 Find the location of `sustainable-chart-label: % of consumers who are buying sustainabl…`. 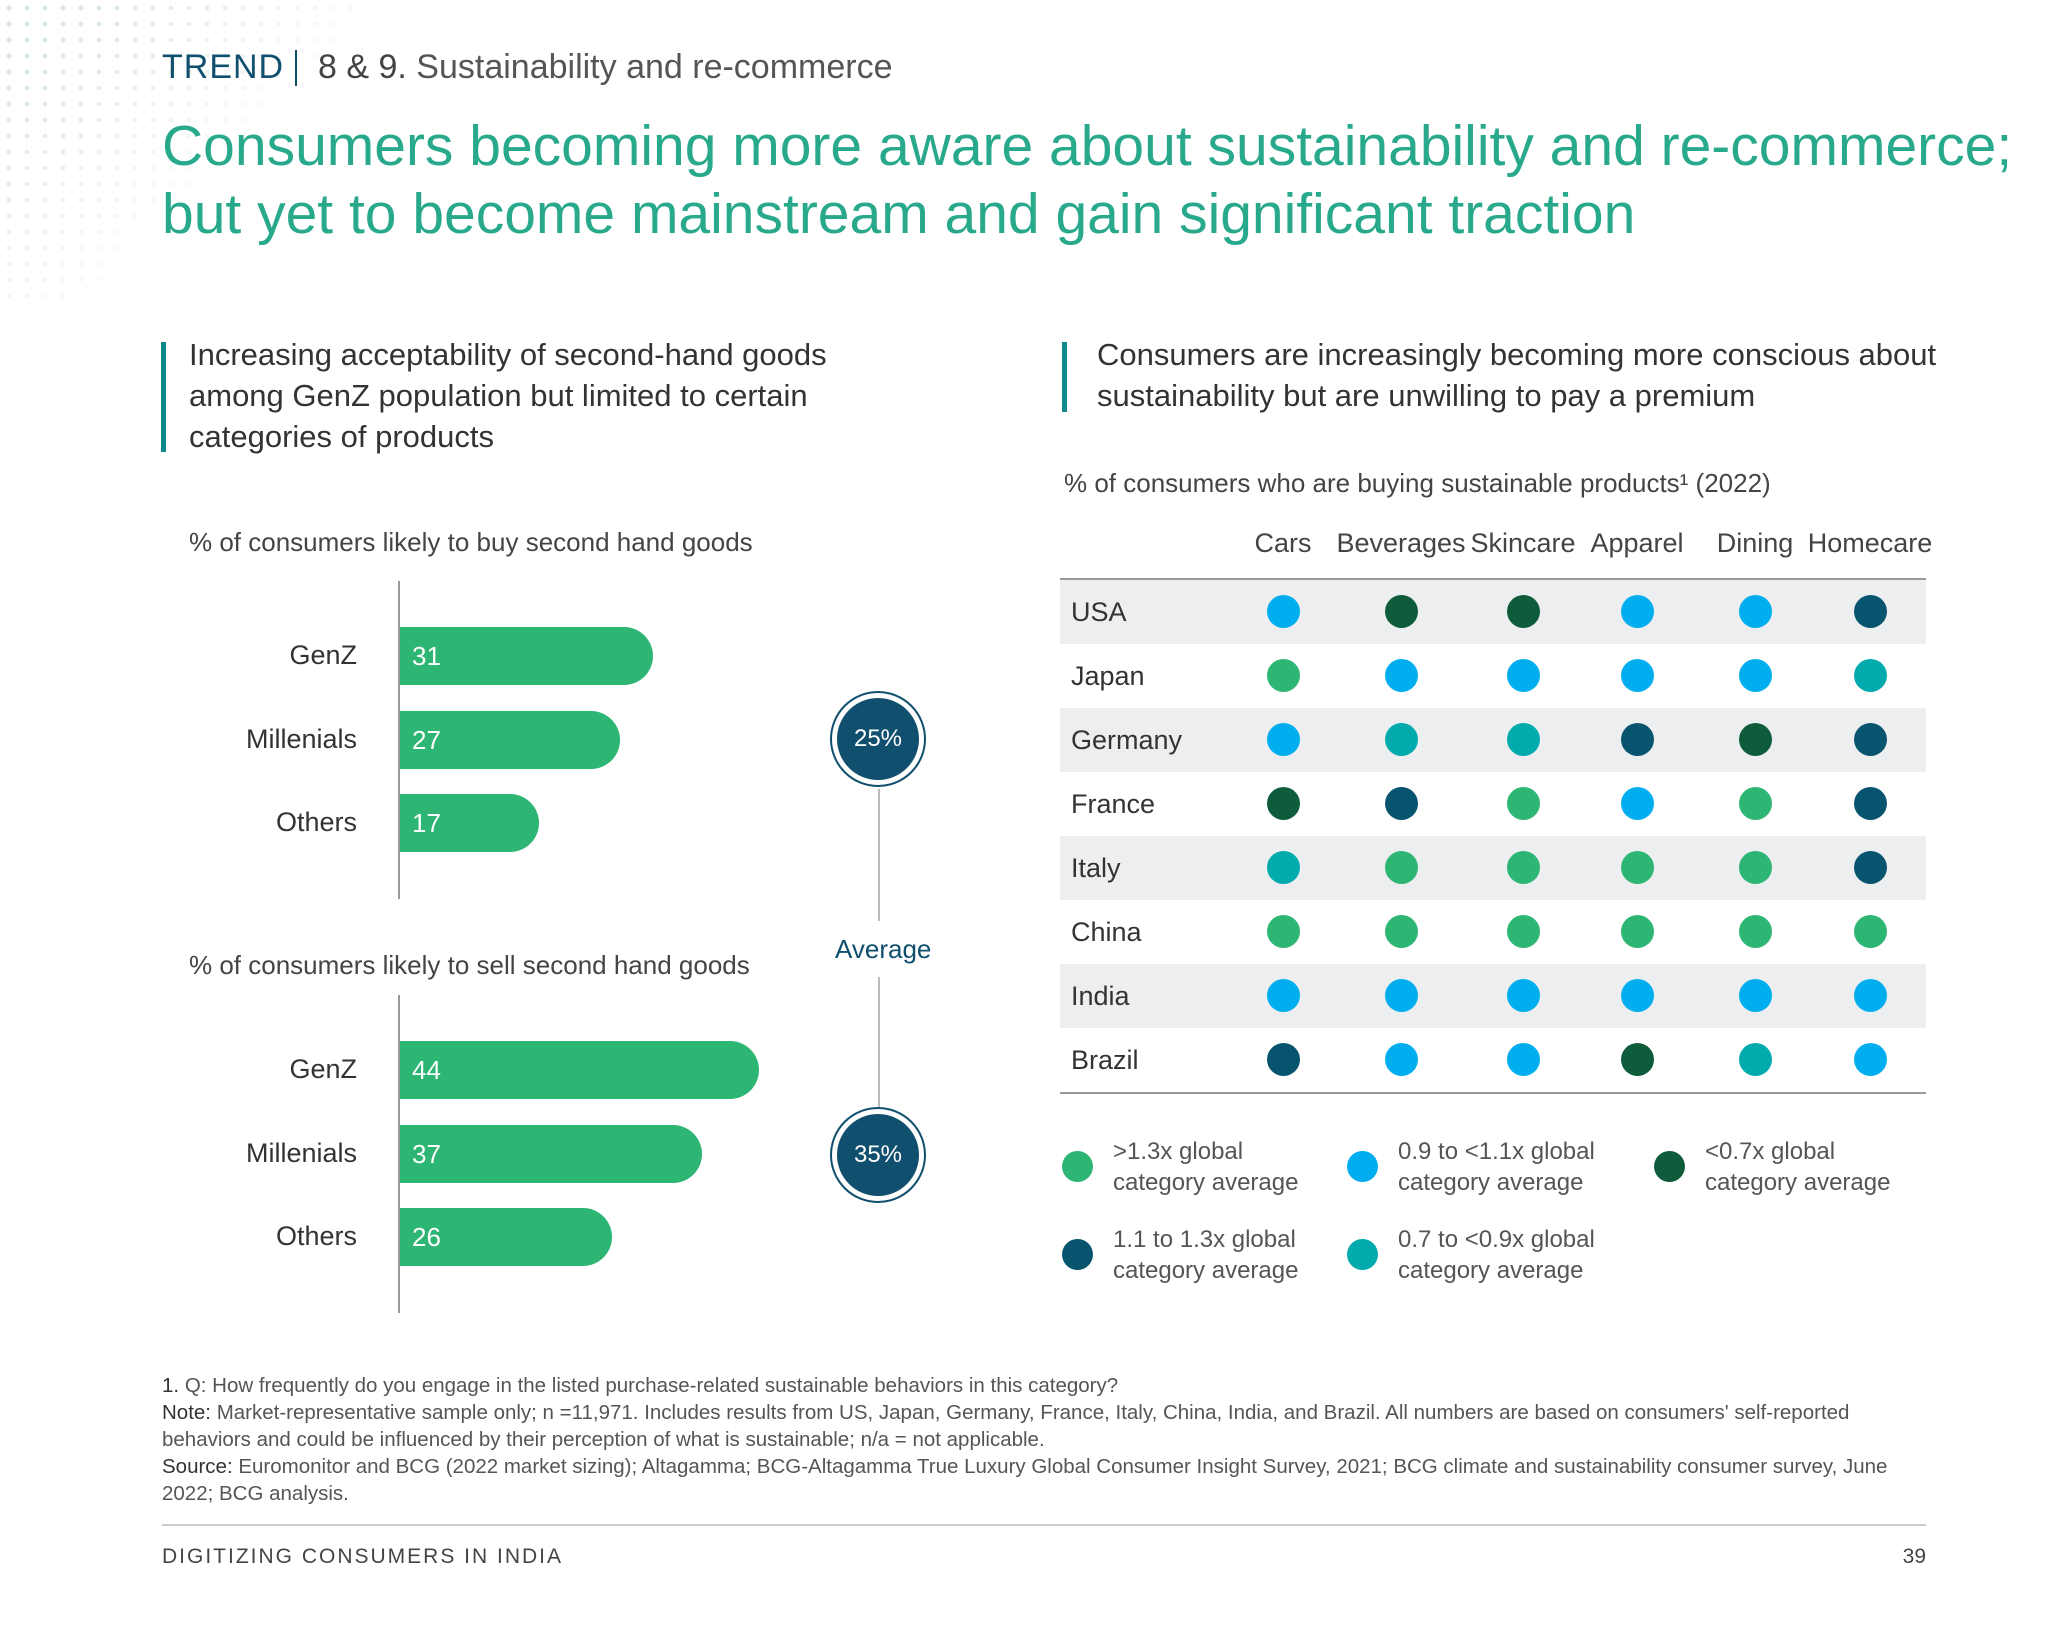

sustainable-chart-label: % of consumers who are buying sustainabl… is located at coordinates (1417, 483).